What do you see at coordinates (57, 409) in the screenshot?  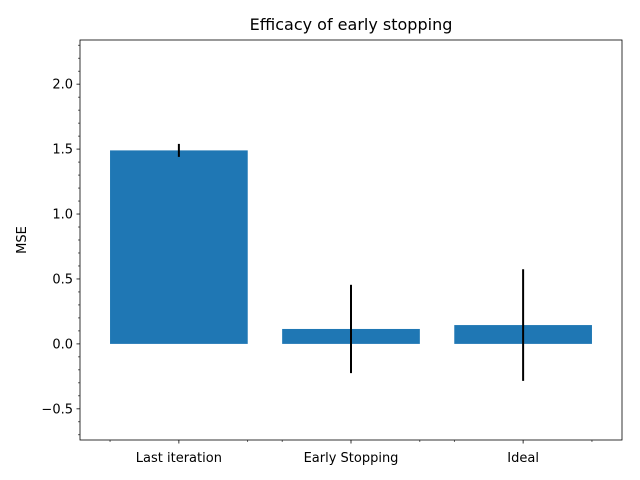 I see `y-tick-label: −0.5` at bounding box center [57, 409].